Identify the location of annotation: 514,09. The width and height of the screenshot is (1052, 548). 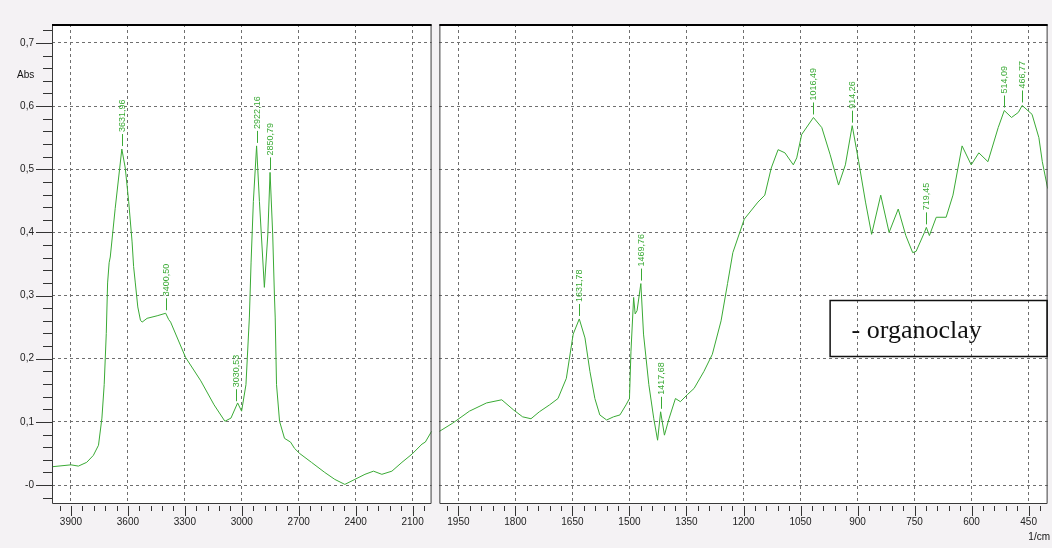
(1003, 80).